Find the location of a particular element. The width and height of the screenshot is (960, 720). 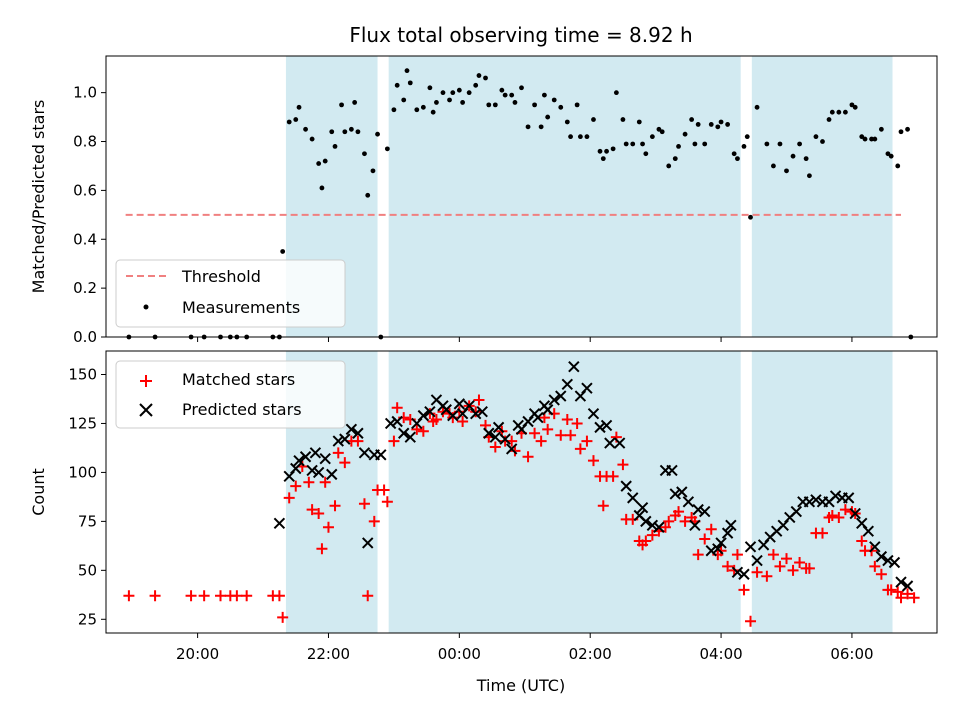

ratio-y-axis-title: Matched/Predicted stars is located at coordinates (38, 197).